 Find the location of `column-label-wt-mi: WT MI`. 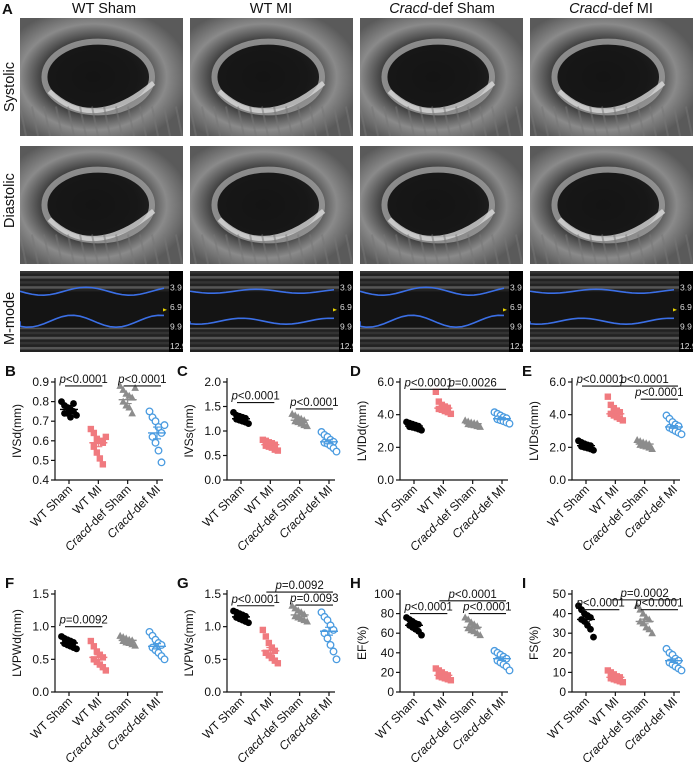

column-label-wt-mi: WT MI is located at coordinates (271, 9).